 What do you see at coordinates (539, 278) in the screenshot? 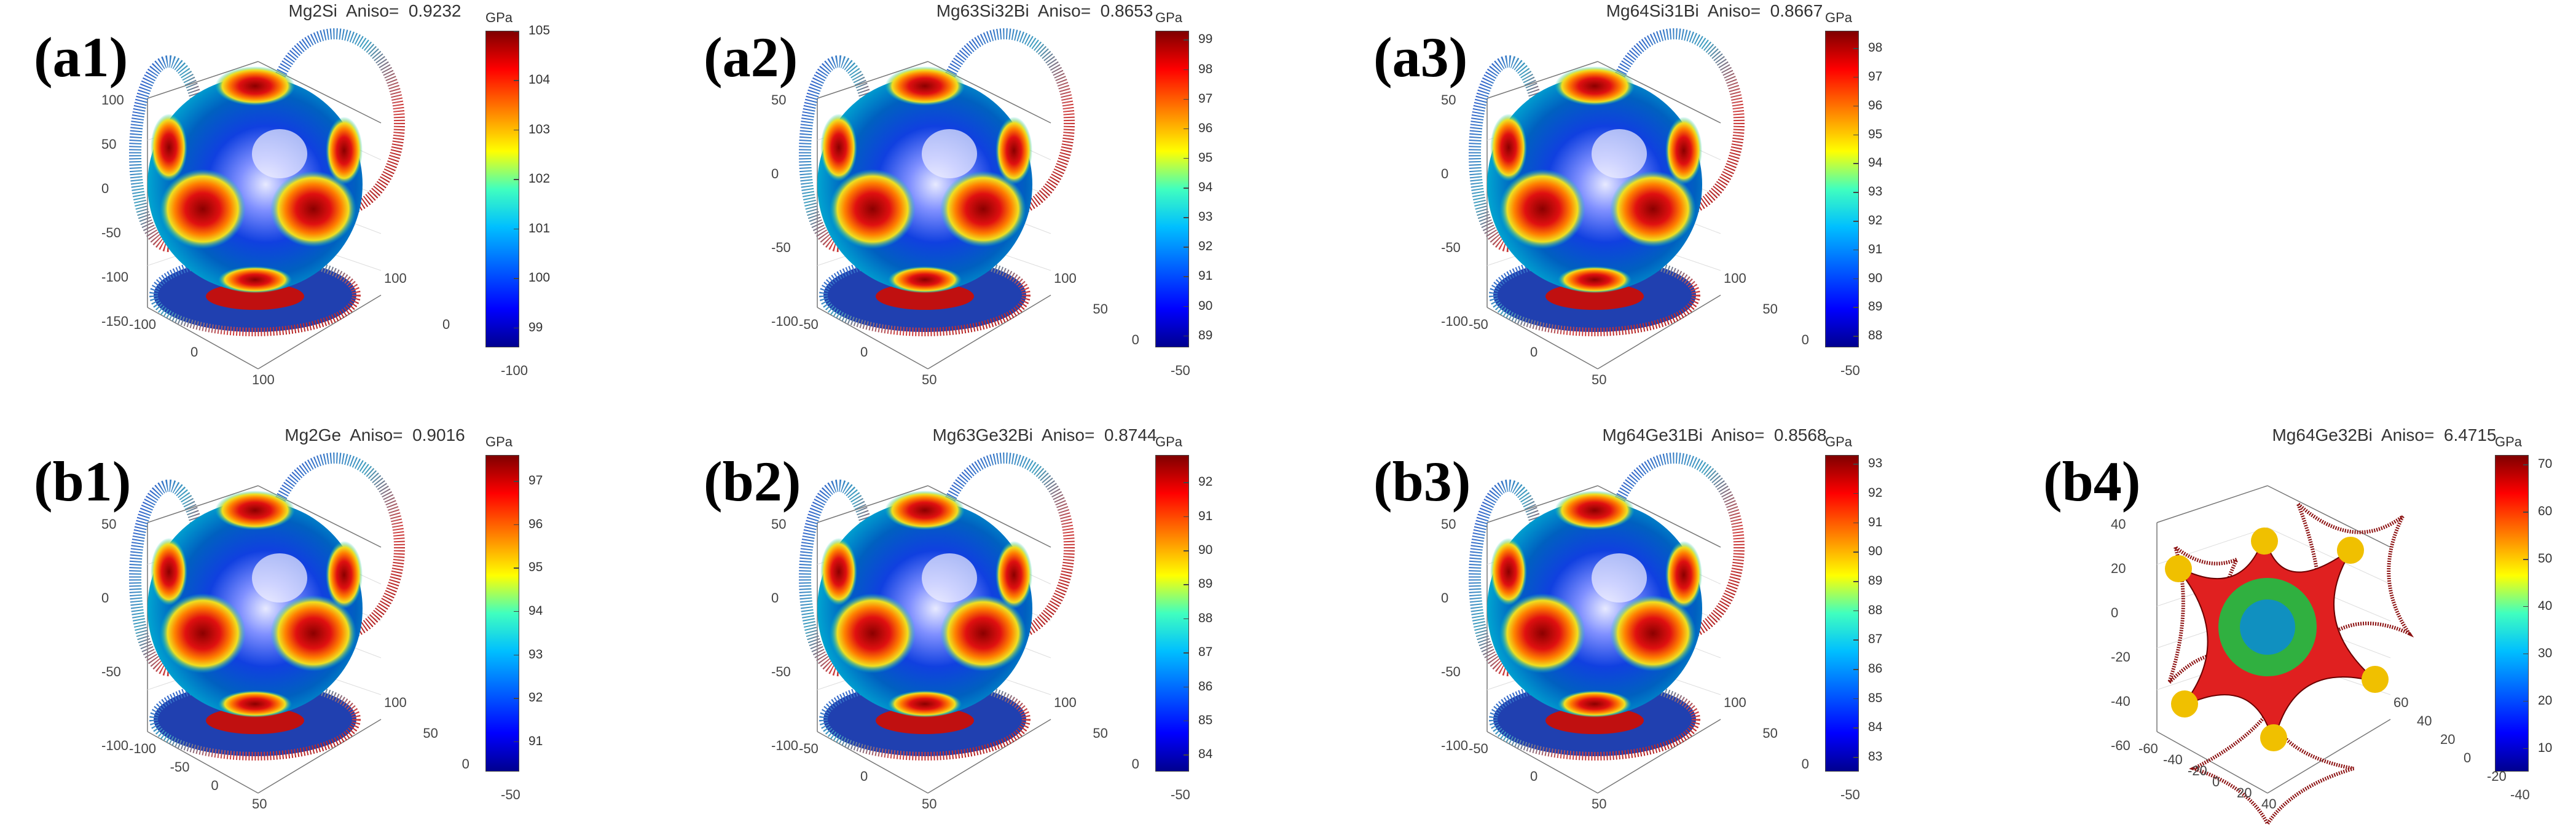
I see `colorbar-tick-label: 100` at bounding box center [539, 278].